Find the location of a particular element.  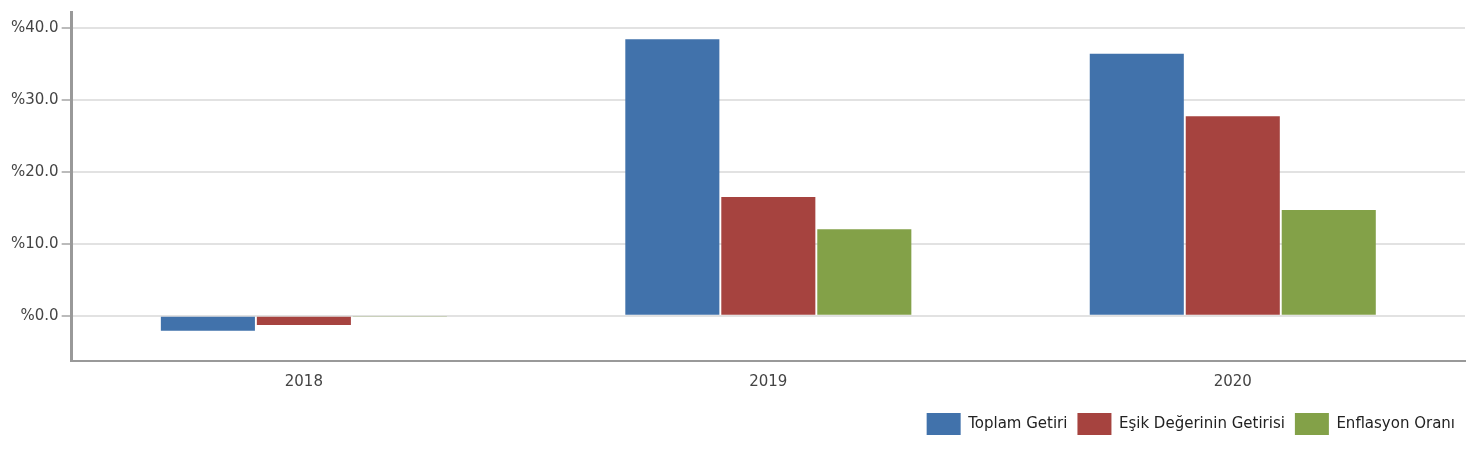

legend-label: Enflasyon Oranı is located at coordinates (1395, 422).